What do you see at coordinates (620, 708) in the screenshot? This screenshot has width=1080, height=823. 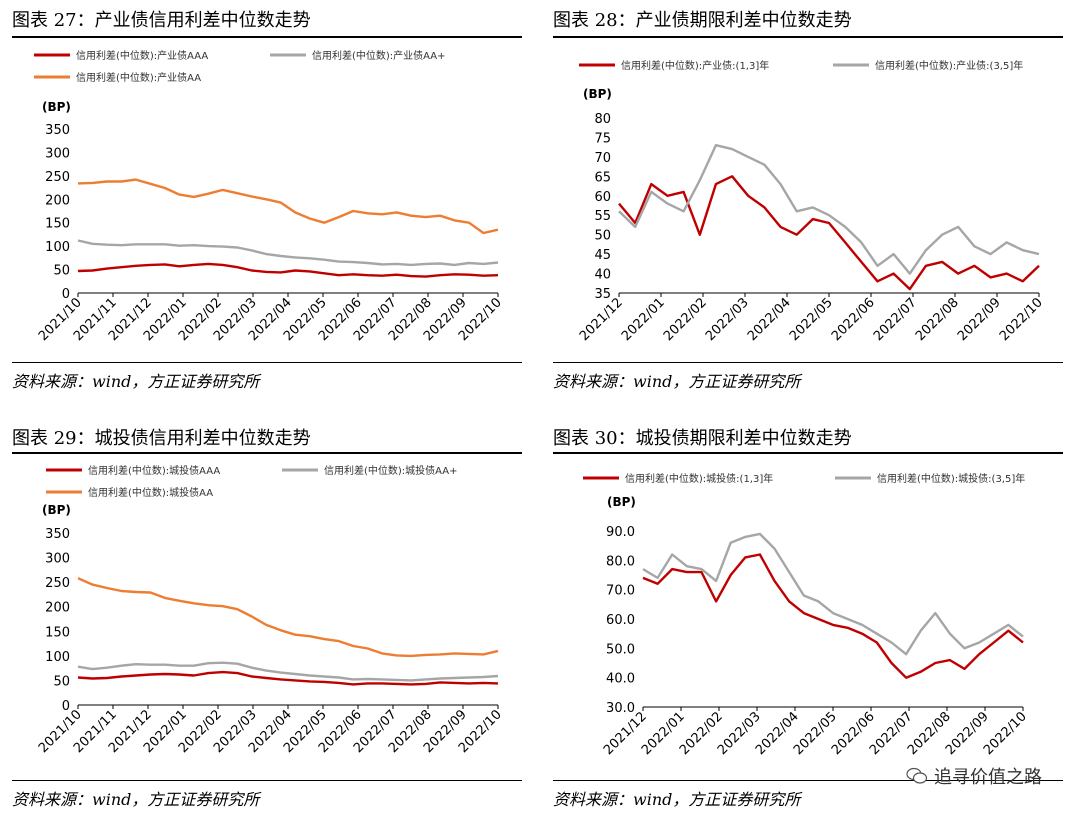 I see `y-tick-label: 30.0` at bounding box center [620, 708].